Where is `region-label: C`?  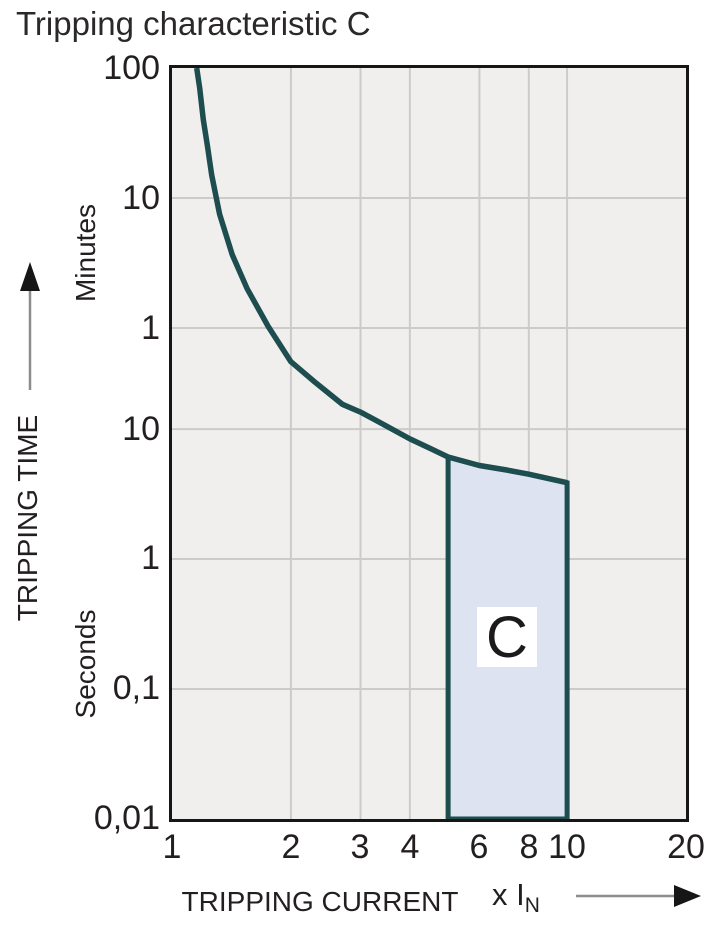 region-label: C is located at coordinates (507, 637).